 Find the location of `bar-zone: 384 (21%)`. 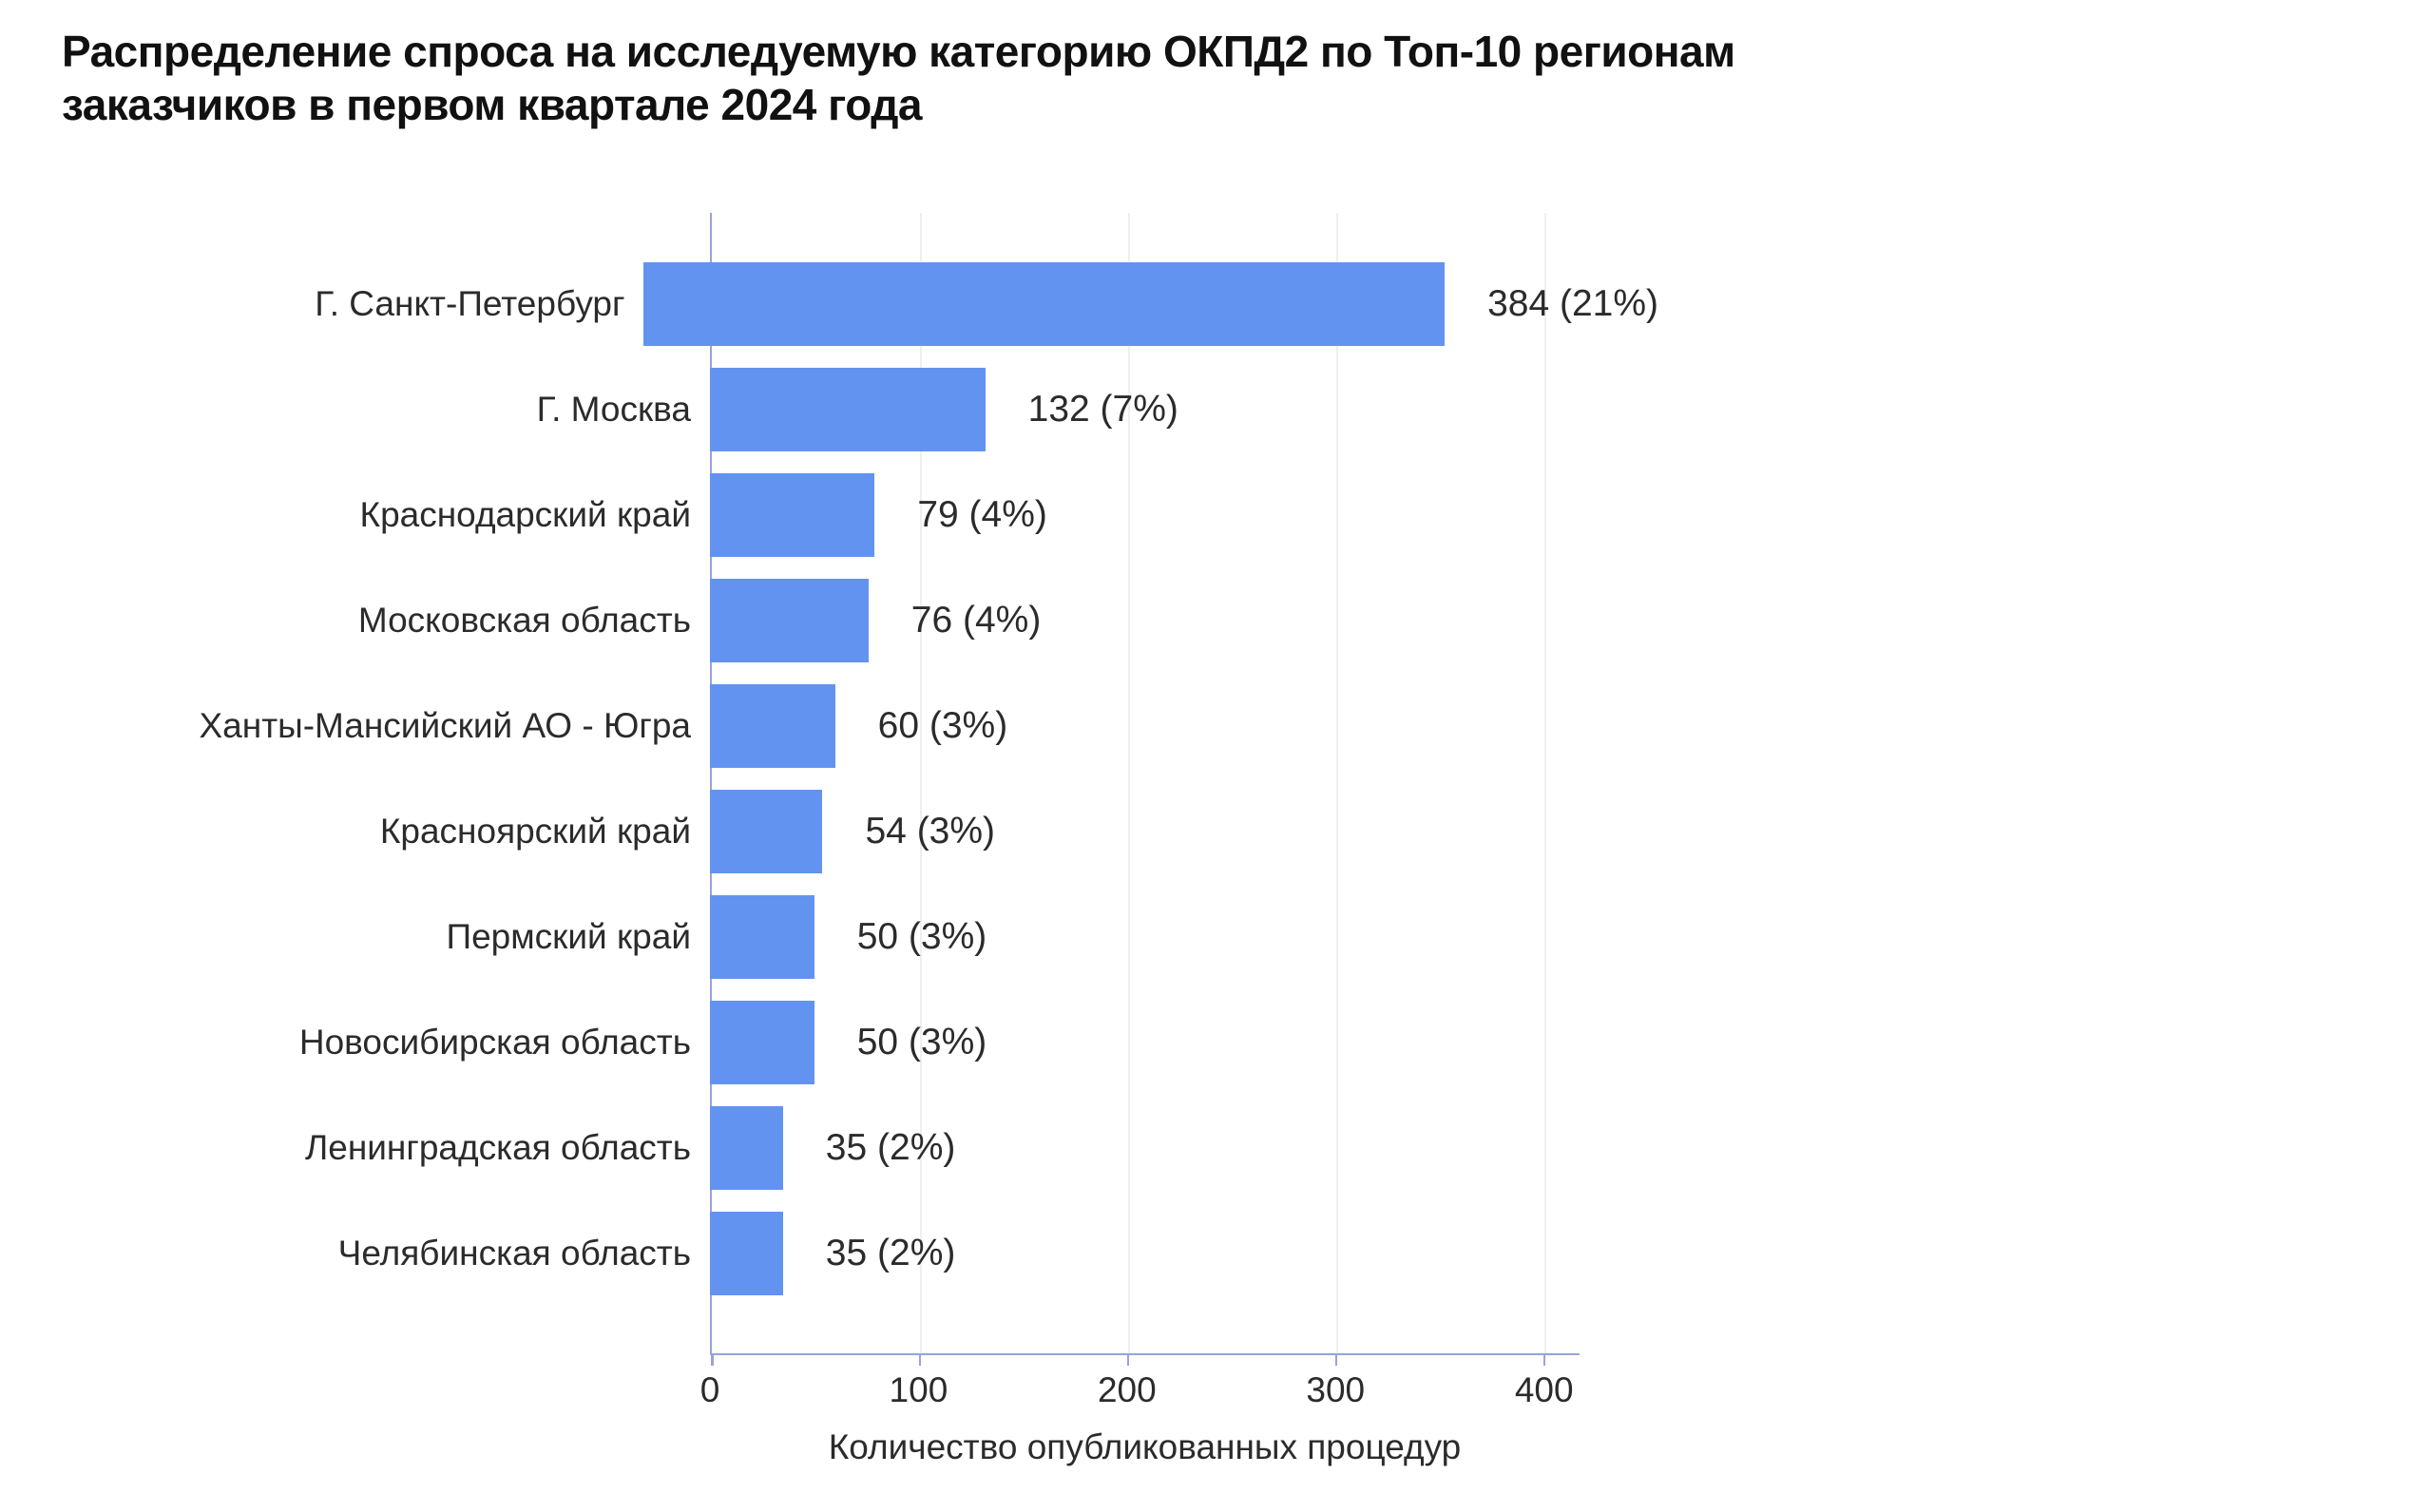

bar-zone: 384 (21%) is located at coordinates (1150, 303).